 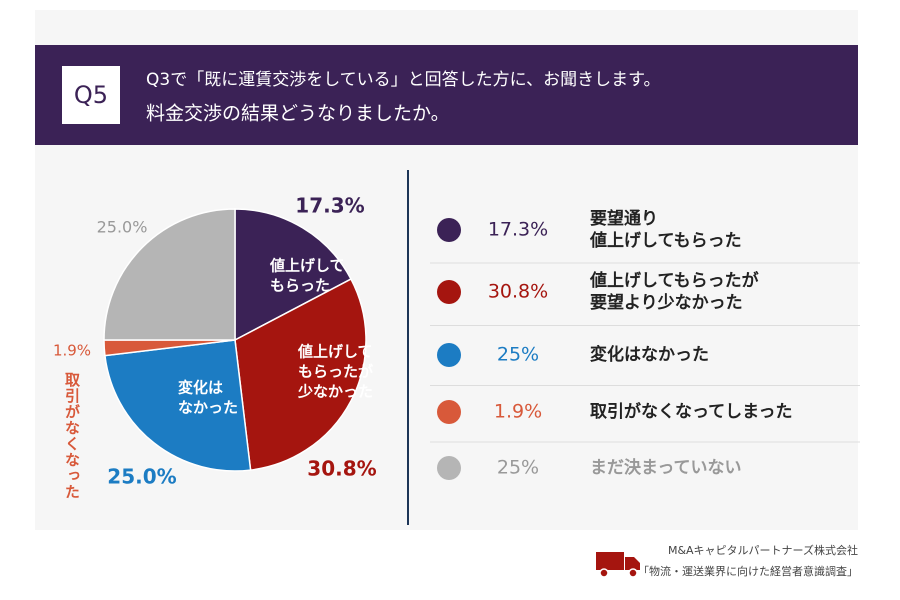 I want to click on value-label: 1.9%, so click(x=72, y=351).